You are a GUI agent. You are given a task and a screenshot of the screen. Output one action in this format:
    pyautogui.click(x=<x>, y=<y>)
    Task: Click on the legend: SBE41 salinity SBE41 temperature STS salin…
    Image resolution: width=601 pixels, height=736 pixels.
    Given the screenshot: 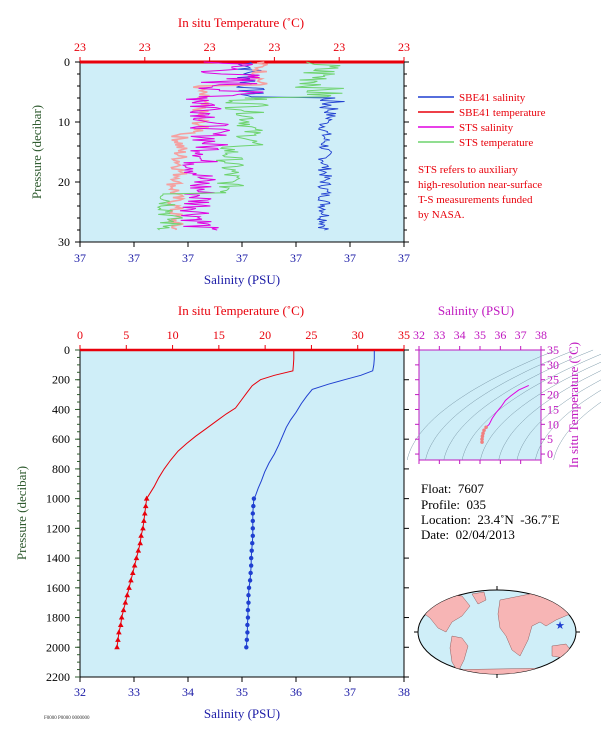 What is the action you would take?
    pyautogui.click(x=482, y=120)
    